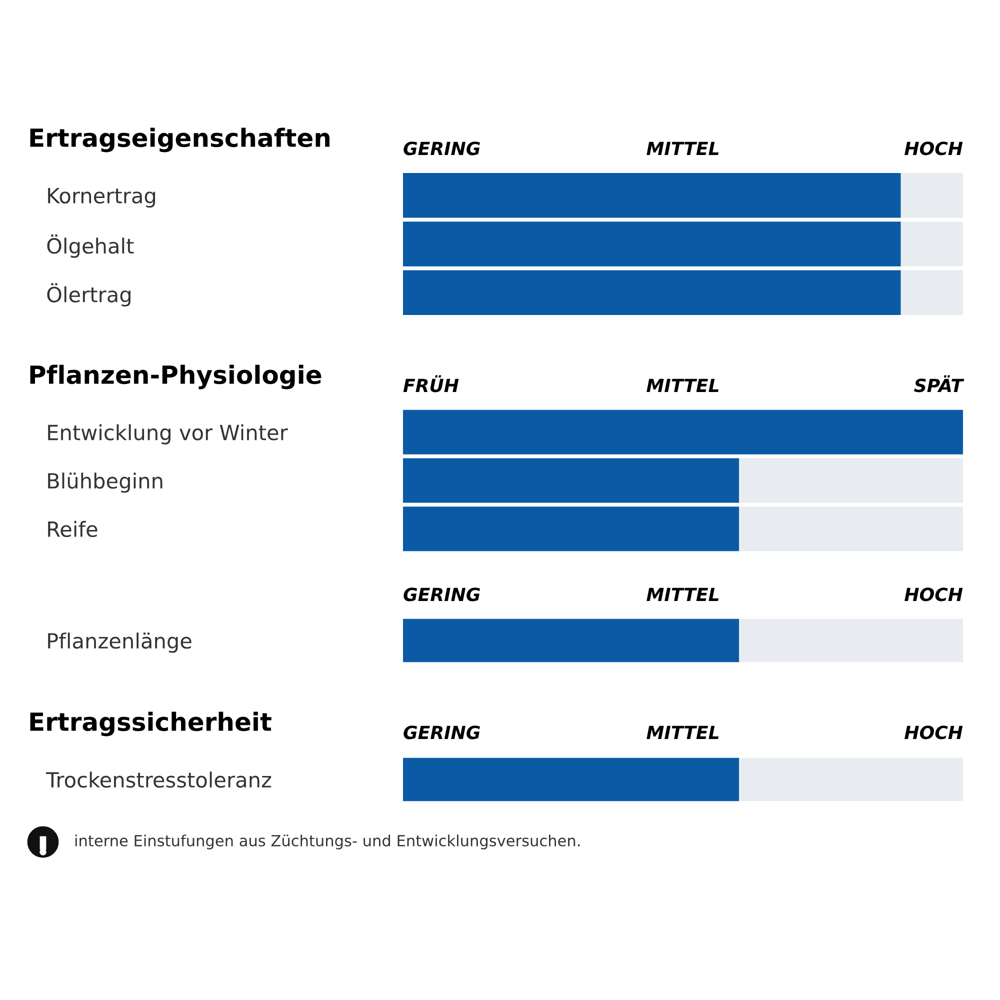  Describe the element at coordinates (176, 377) in the screenshot. I see `text: Pflanzen-Physiologie` at that location.